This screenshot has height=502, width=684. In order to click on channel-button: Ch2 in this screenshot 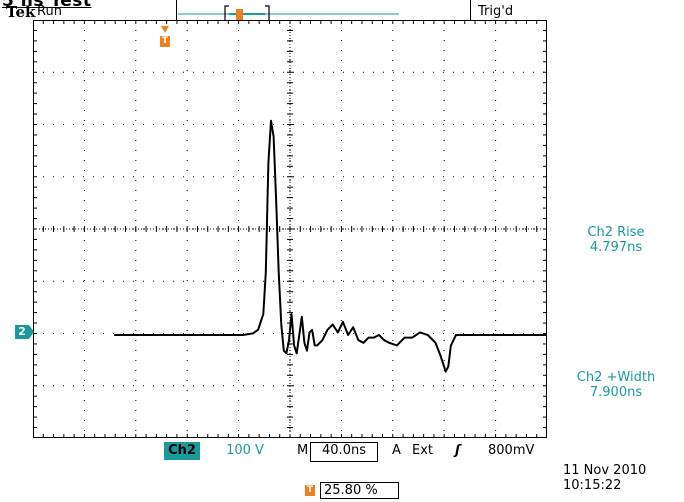, I will do `click(182, 451)`.